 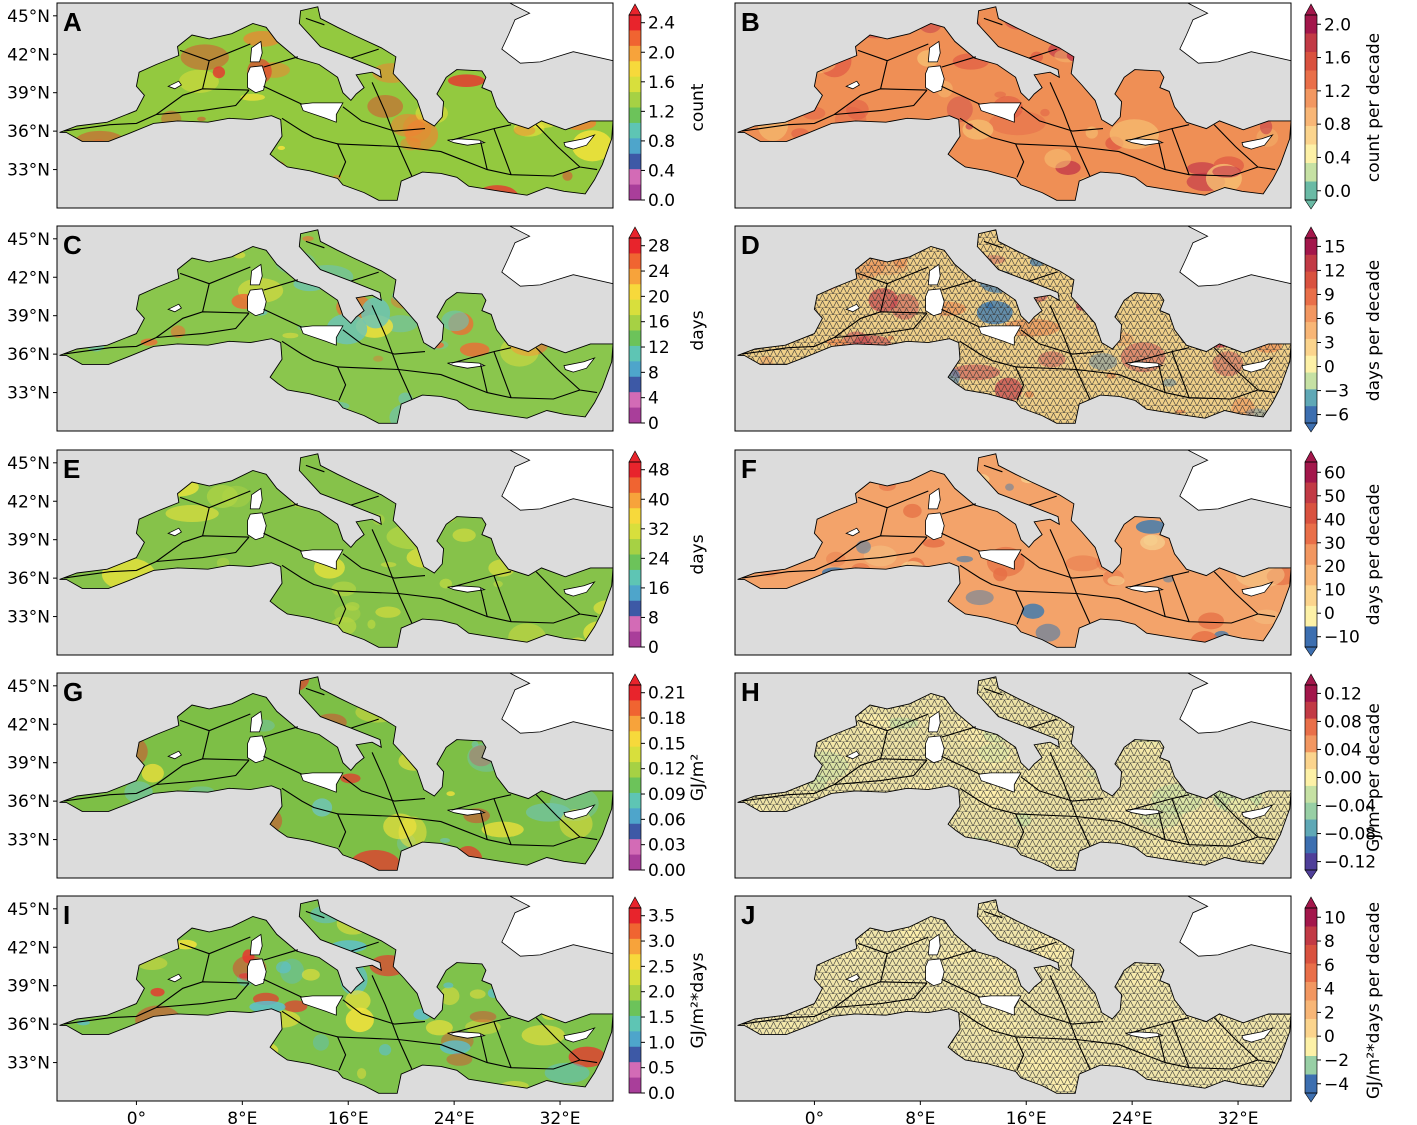 I want to click on colorbar-label: days per decade, so click(x=1374, y=330).